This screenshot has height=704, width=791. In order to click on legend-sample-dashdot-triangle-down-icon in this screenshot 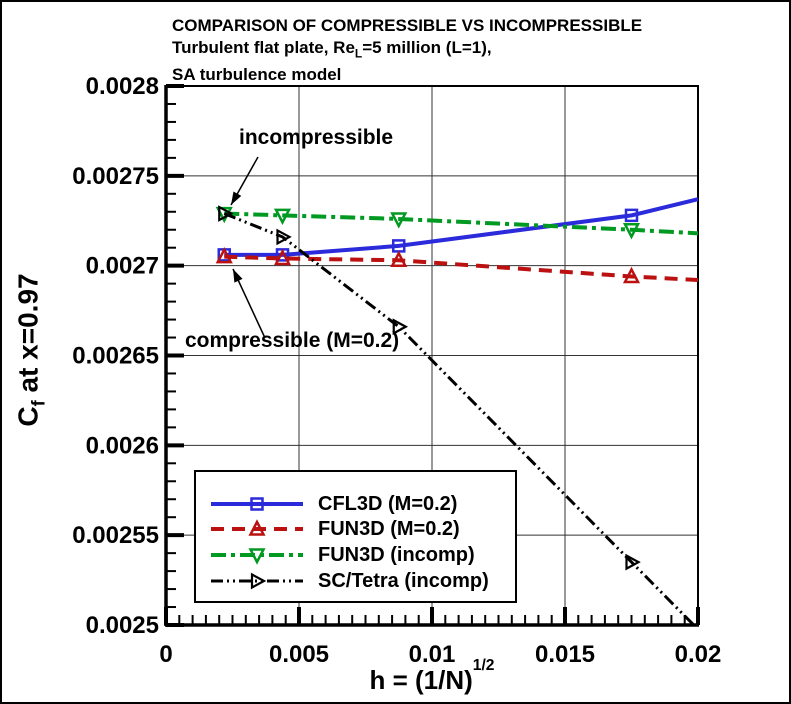, I will do `click(257, 556)`.